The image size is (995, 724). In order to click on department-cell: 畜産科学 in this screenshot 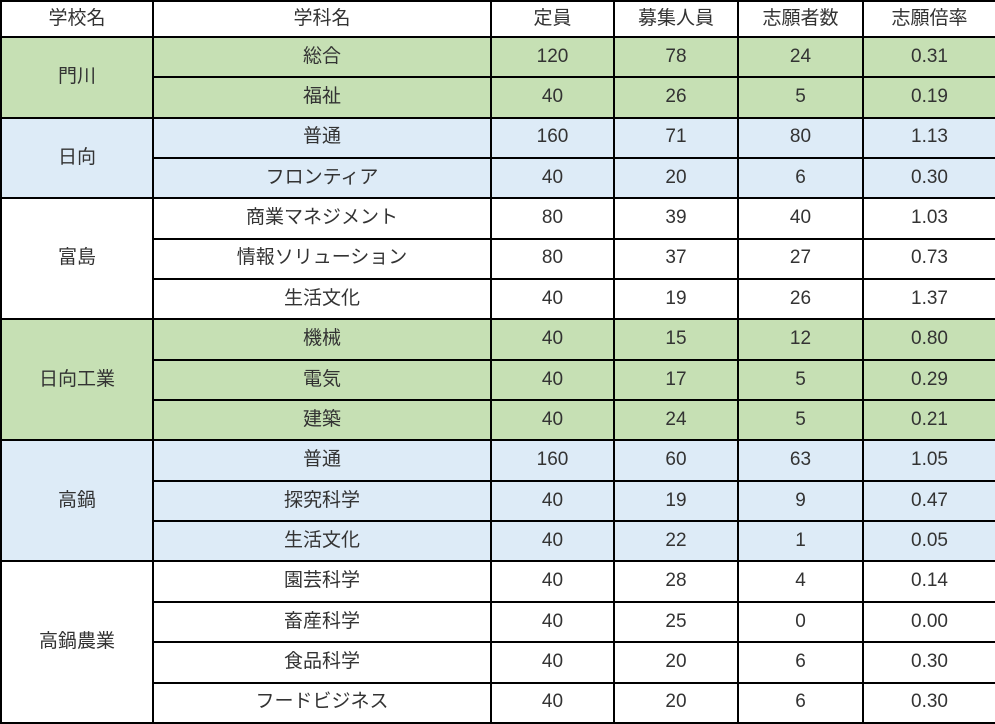, I will do `click(322, 622)`.